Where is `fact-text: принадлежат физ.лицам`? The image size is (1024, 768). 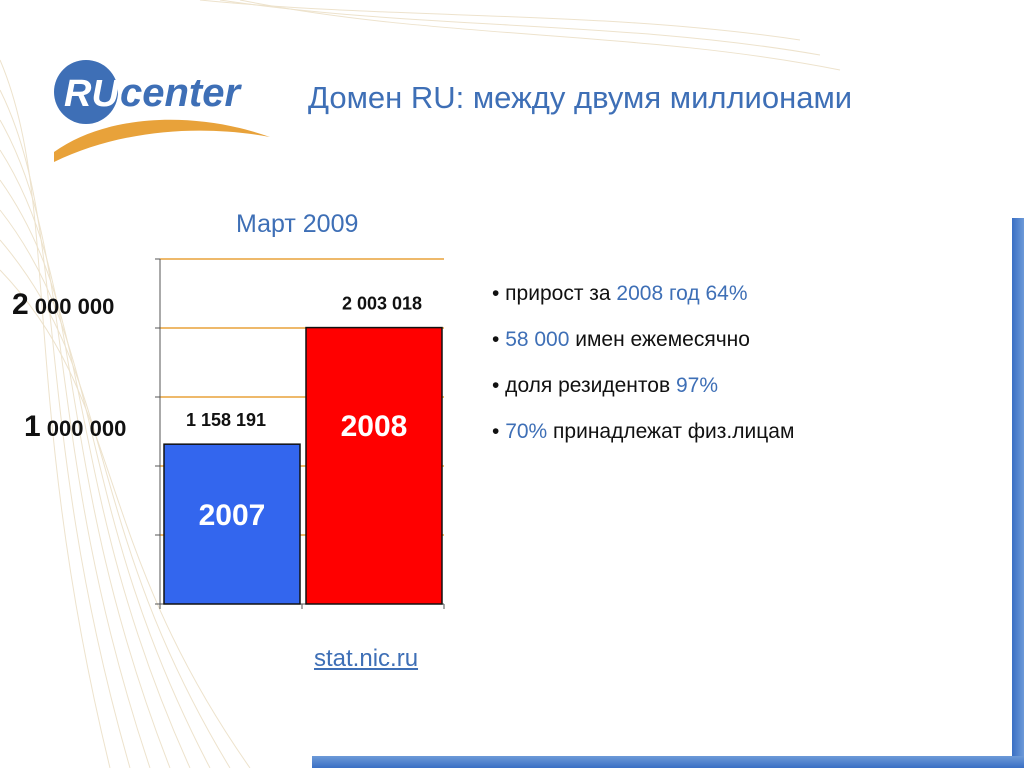 fact-text: принадлежат физ.лицам is located at coordinates (671, 431).